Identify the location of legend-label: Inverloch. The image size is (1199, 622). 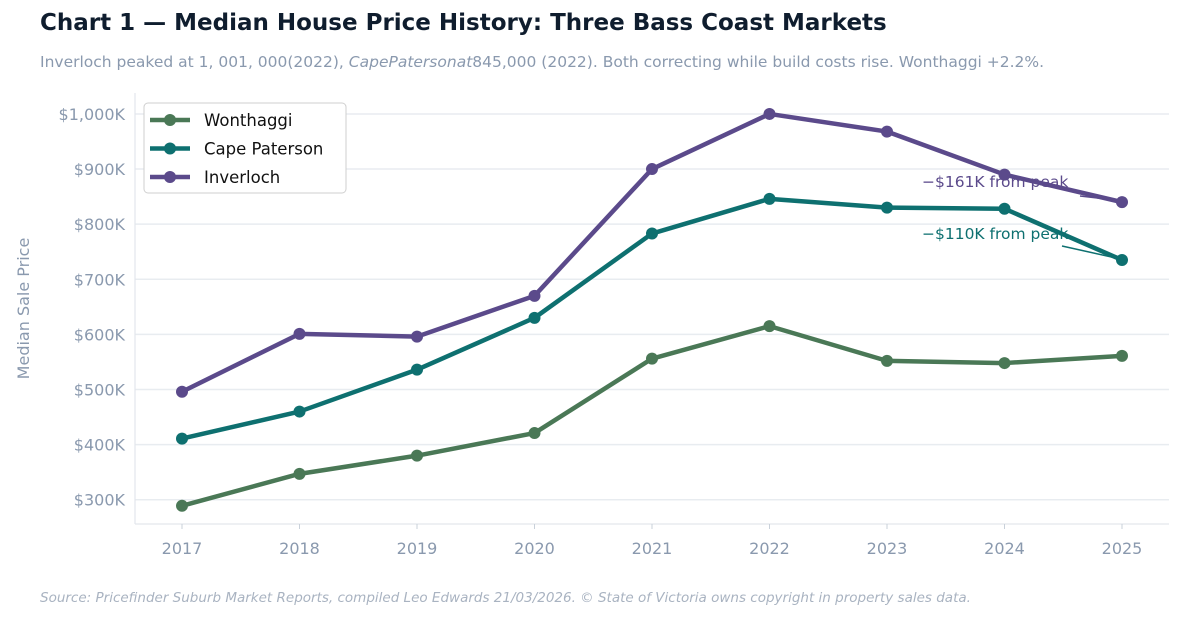
(242, 177).